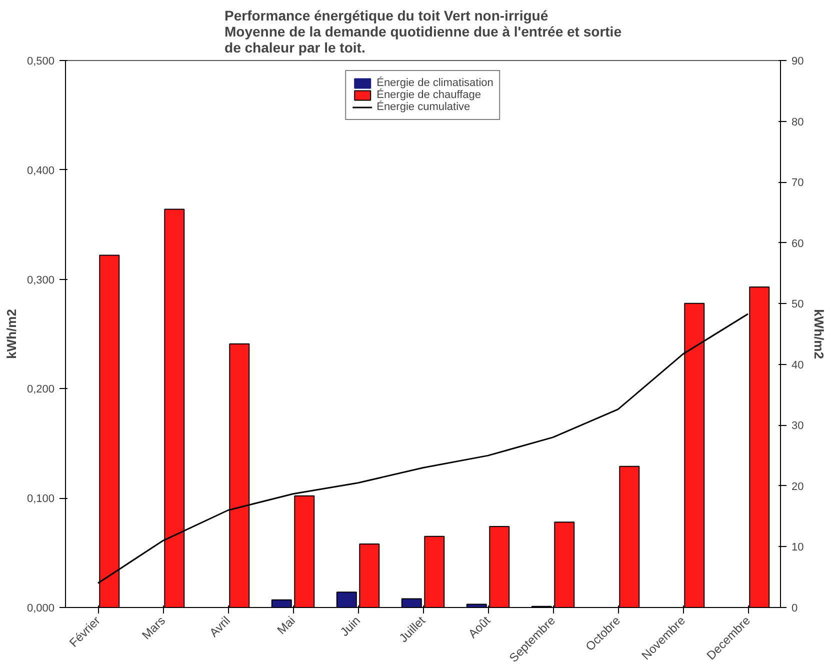 Image resolution: width=829 pixels, height=672 pixels. What do you see at coordinates (423, 107) in the screenshot?
I see `legend-label: Énergie cumulative` at bounding box center [423, 107].